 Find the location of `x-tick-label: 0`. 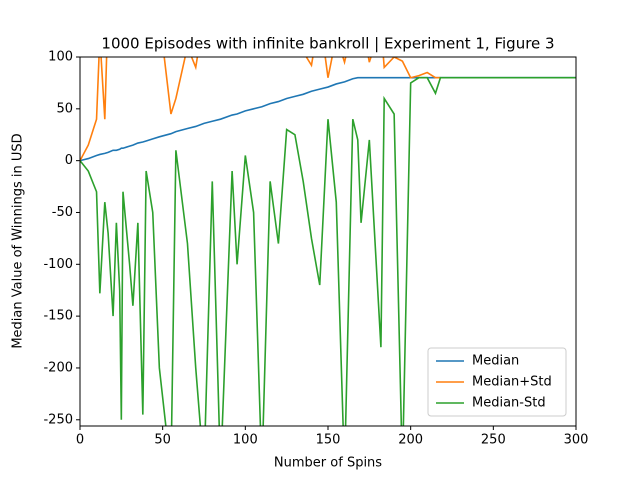

x-tick-label: 0 is located at coordinates (80, 440).